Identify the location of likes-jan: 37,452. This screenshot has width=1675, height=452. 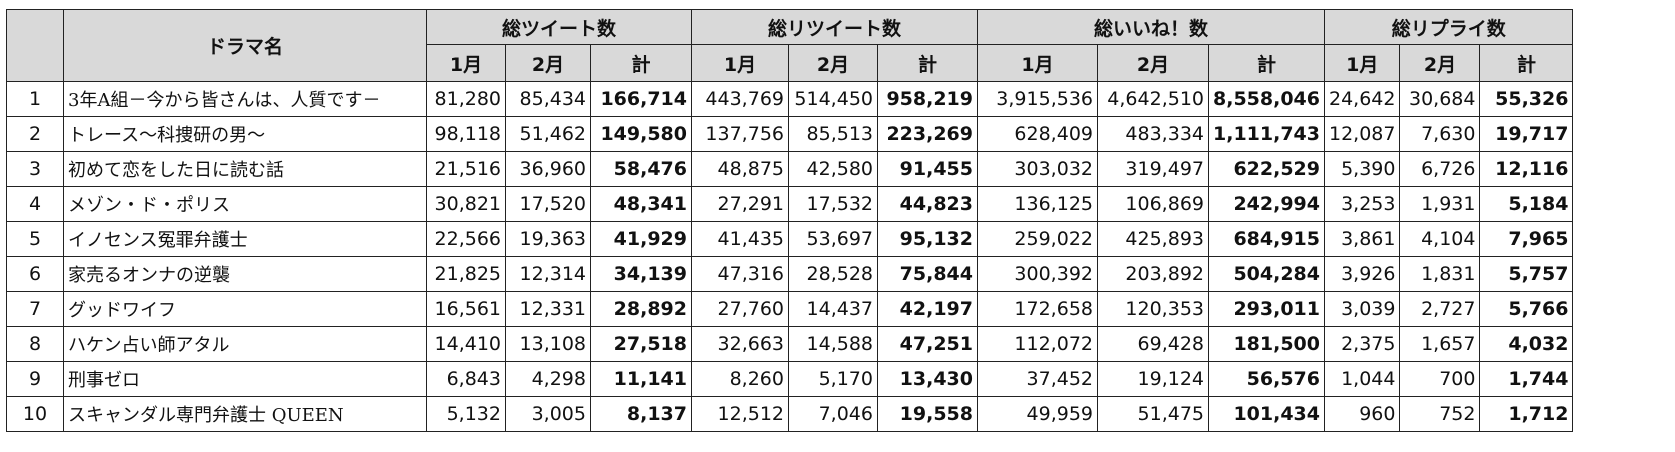
(1037, 379).